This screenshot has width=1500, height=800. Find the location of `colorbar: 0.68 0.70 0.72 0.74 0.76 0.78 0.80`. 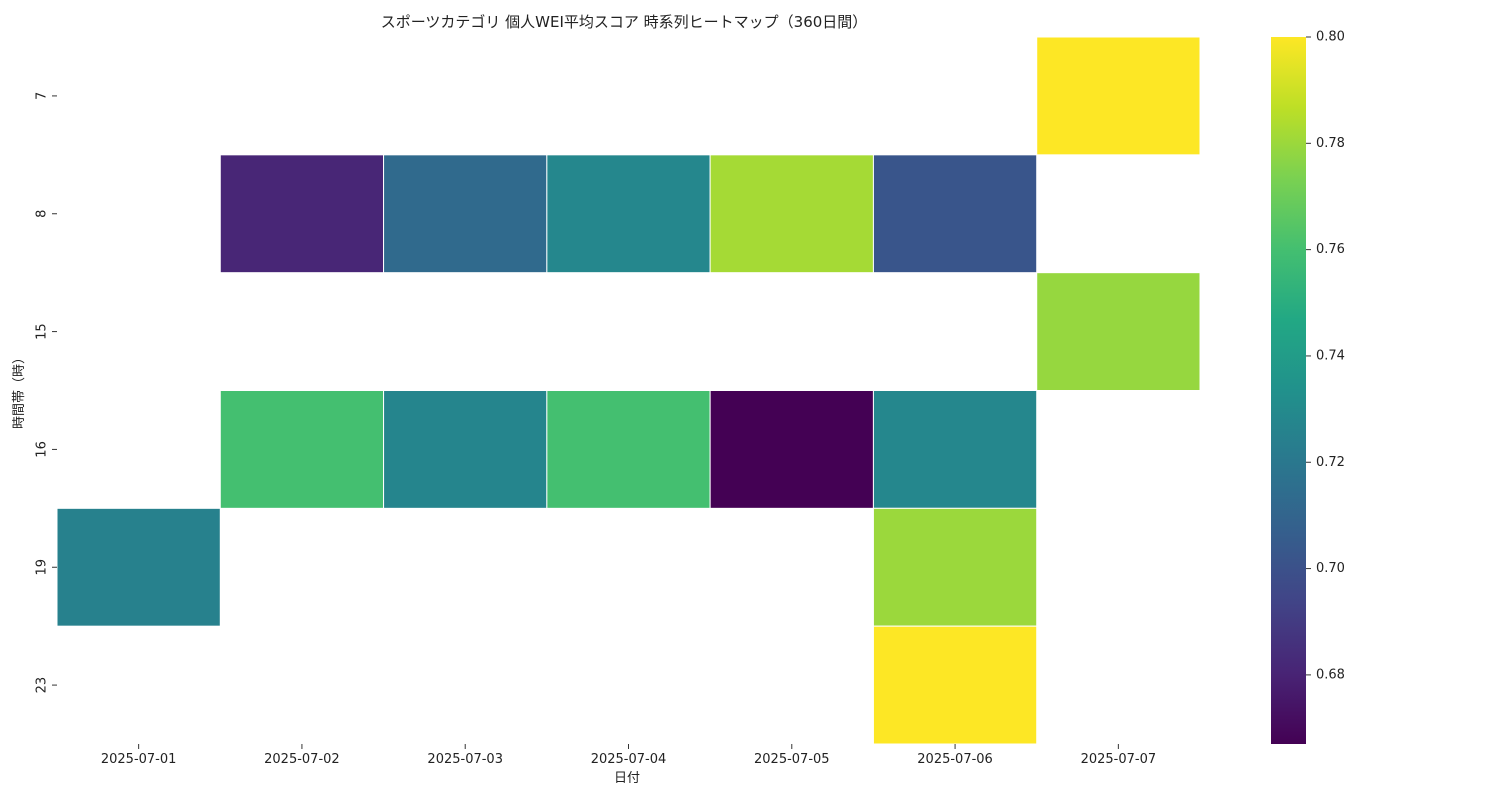

colorbar: 0.68 0.70 0.72 0.74 0.76 0.78 0.80 is located at coordinates (1308, 387).